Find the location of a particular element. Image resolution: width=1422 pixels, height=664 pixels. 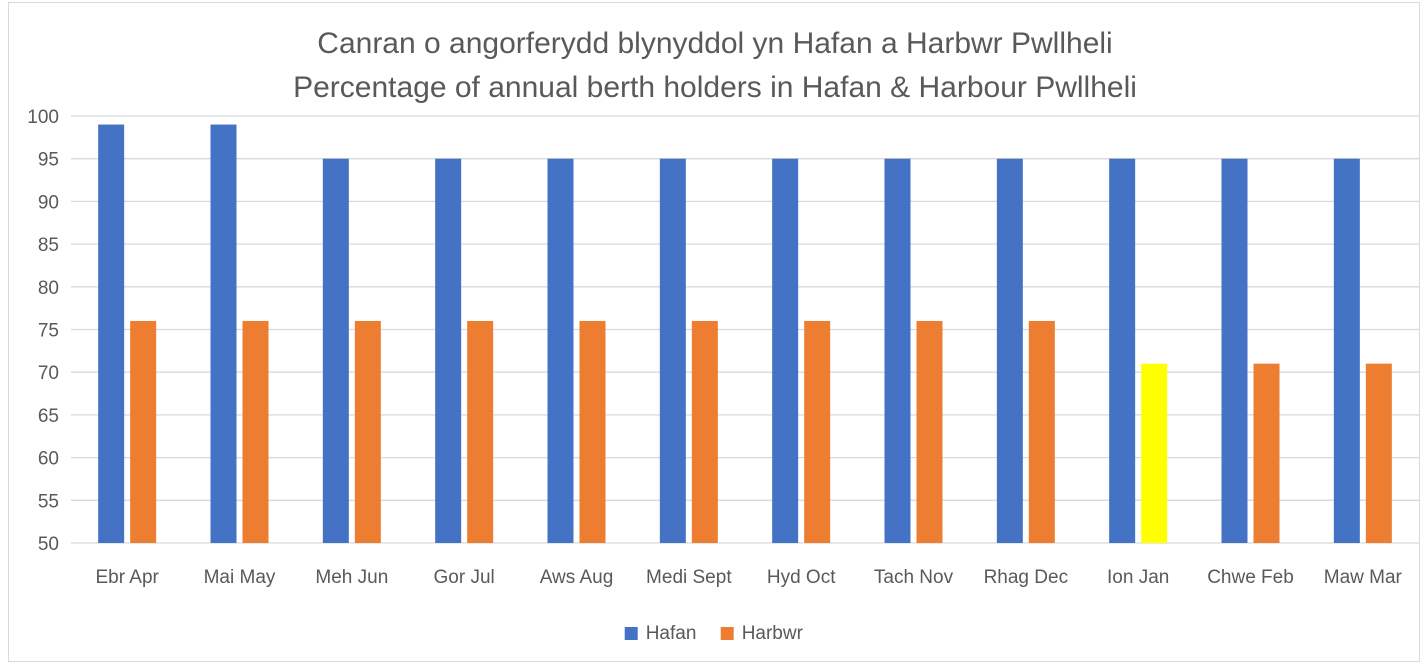

y-tick-label: 100 is located at coordinates (43, 117).